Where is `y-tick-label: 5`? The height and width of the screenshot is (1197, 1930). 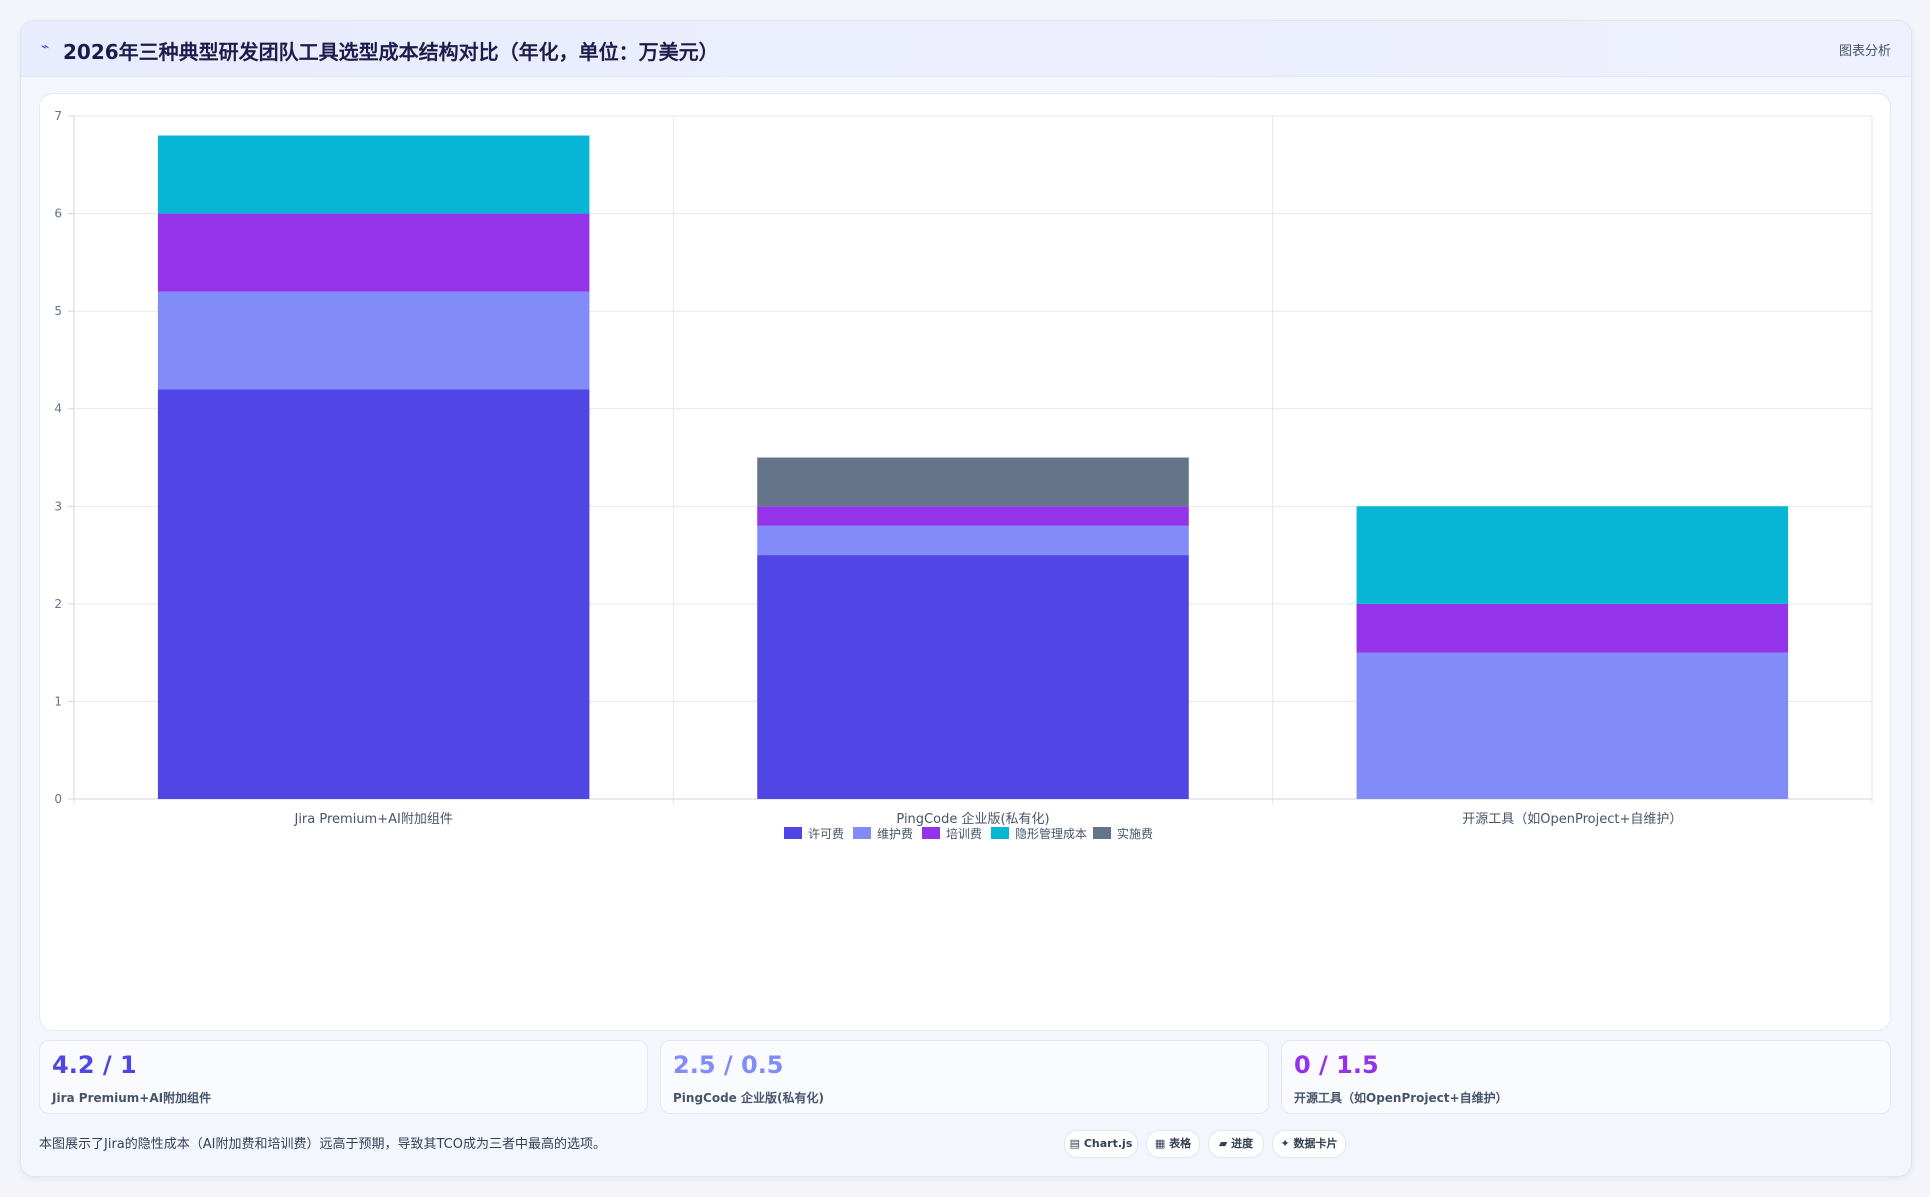 y-tick-label: 5 is located at coordinates (58, 311).